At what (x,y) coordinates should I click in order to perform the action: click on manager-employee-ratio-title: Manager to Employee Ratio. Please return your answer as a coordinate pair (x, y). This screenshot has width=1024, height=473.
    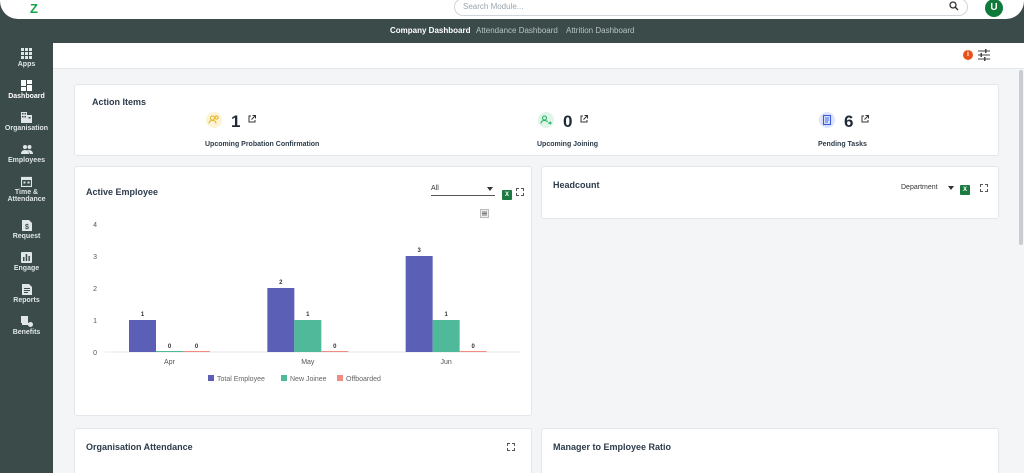
    Looking at the image, I should click on (612, 447).